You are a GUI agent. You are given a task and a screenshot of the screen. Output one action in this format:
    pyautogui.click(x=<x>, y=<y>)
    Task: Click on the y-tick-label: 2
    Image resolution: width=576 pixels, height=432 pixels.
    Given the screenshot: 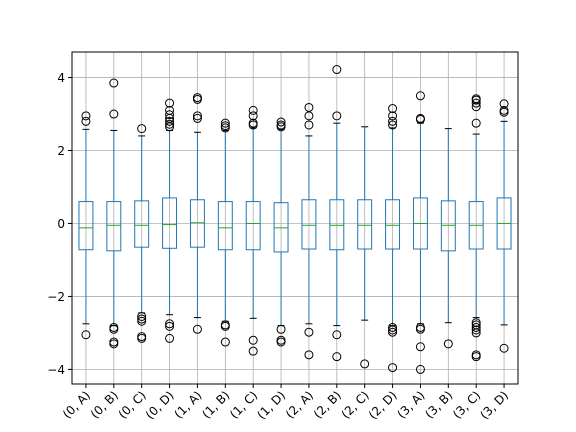 What is the action you would take?
    pyautogui.click(x=61, y=151)
    